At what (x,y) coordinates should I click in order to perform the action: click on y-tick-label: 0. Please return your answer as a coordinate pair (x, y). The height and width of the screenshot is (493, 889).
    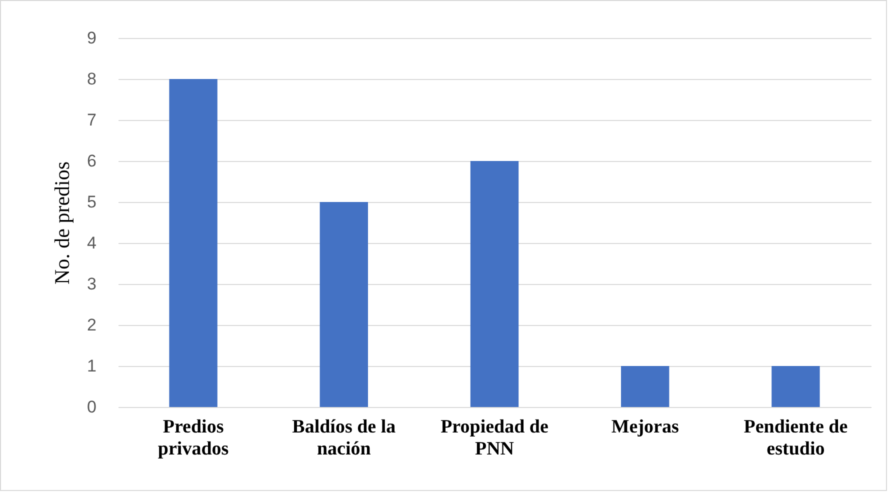
    Looking at the image, I should click on (91, 407).